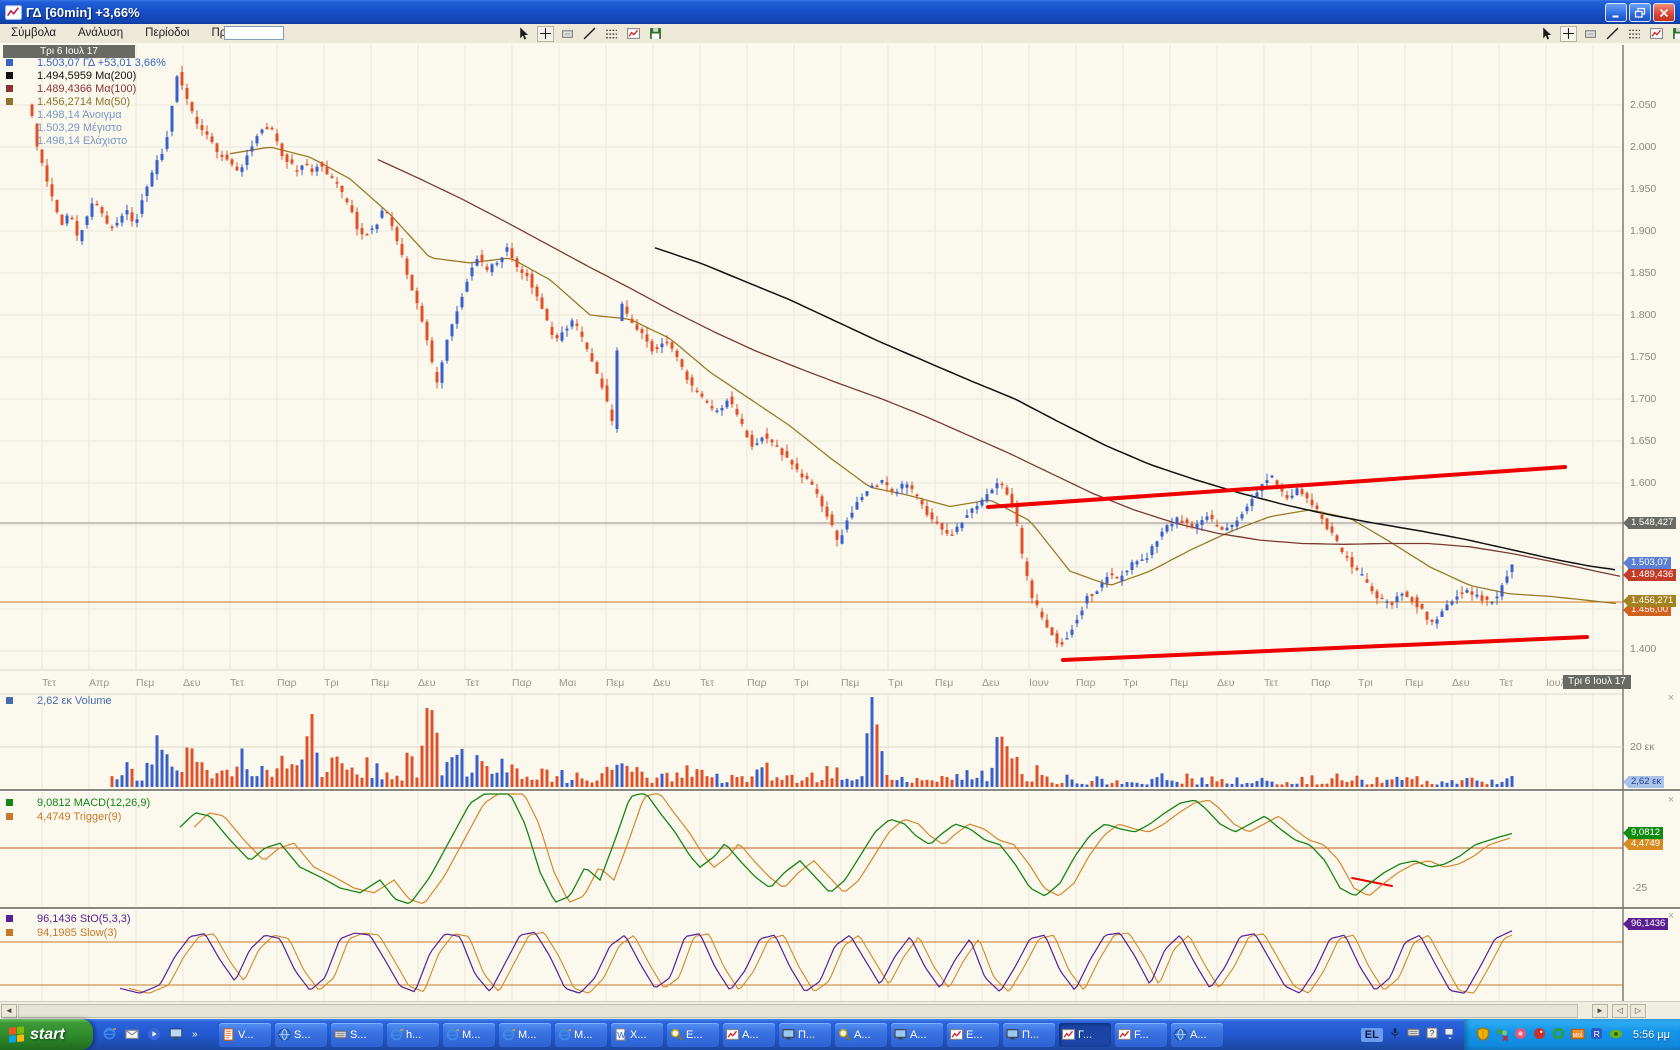 Image resolution: width=1680 pixels, height=1050 pixels. What do you see at coordinates (284, 1034) in the screenshot?
I see `globe-icon` at bounding box center [284, 1034].